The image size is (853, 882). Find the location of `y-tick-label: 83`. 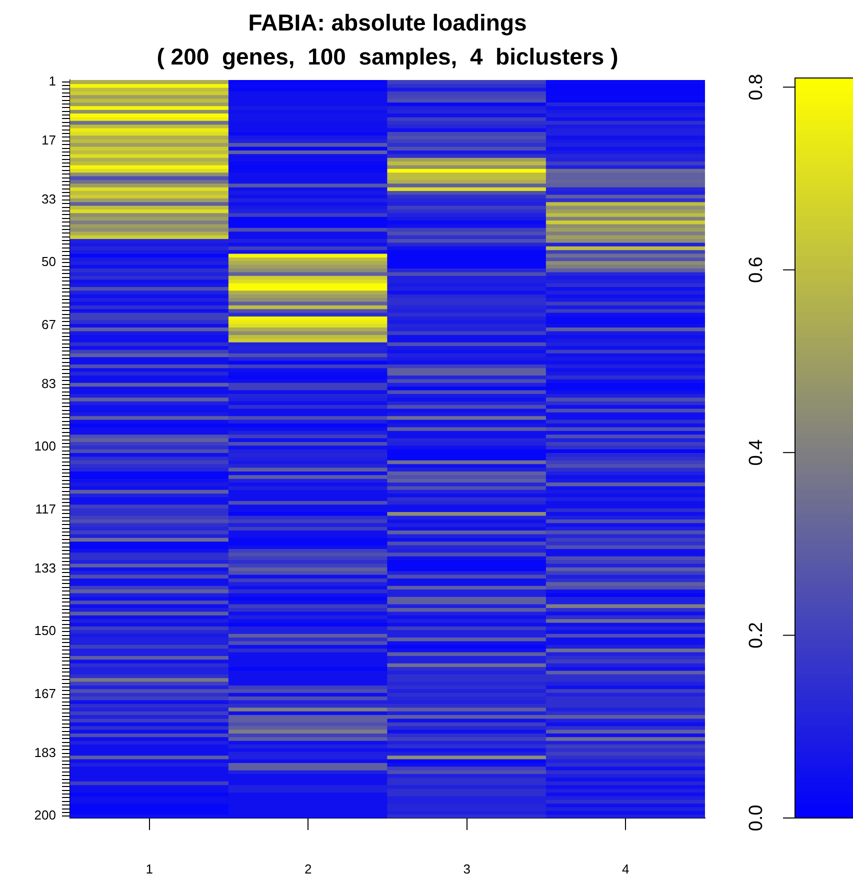

y-tick-label: 83 is located at coordinates (49, 384).